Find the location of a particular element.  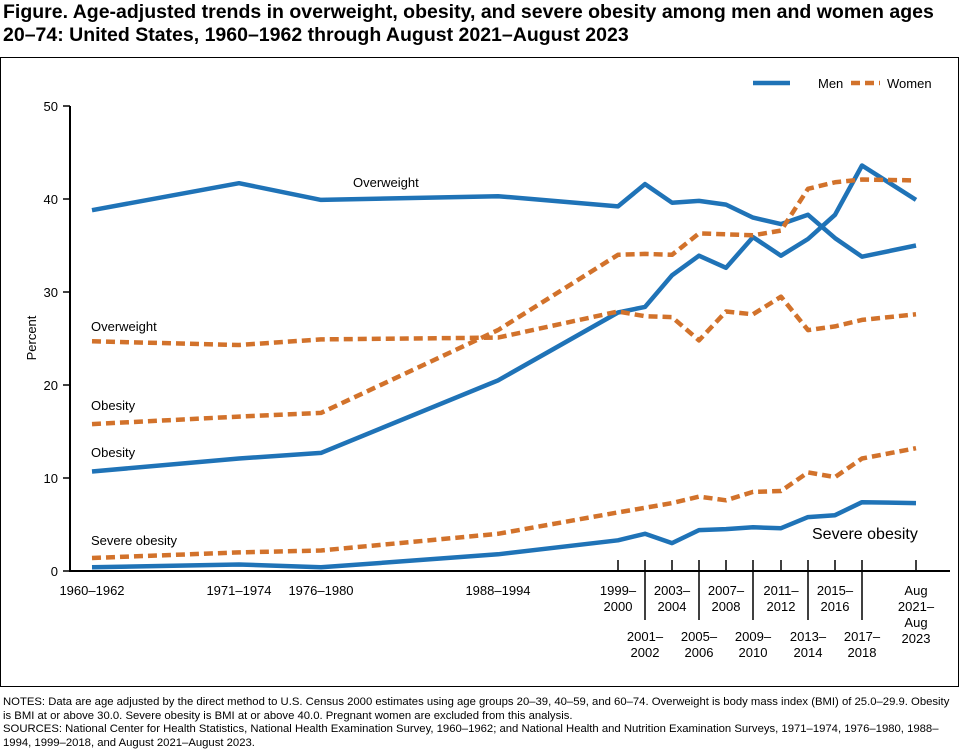

x-tick-label: 2016 is located at coordinates (835, 606).